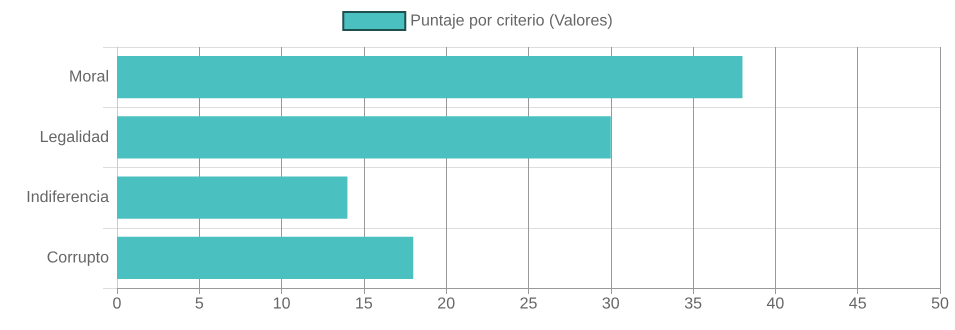 The width and height of the screenshot is (955, 330). What do you see at coordinates (199, 304) in the screenshot?
I see `x-tick-label: 5` at bounding box center [199, 304].